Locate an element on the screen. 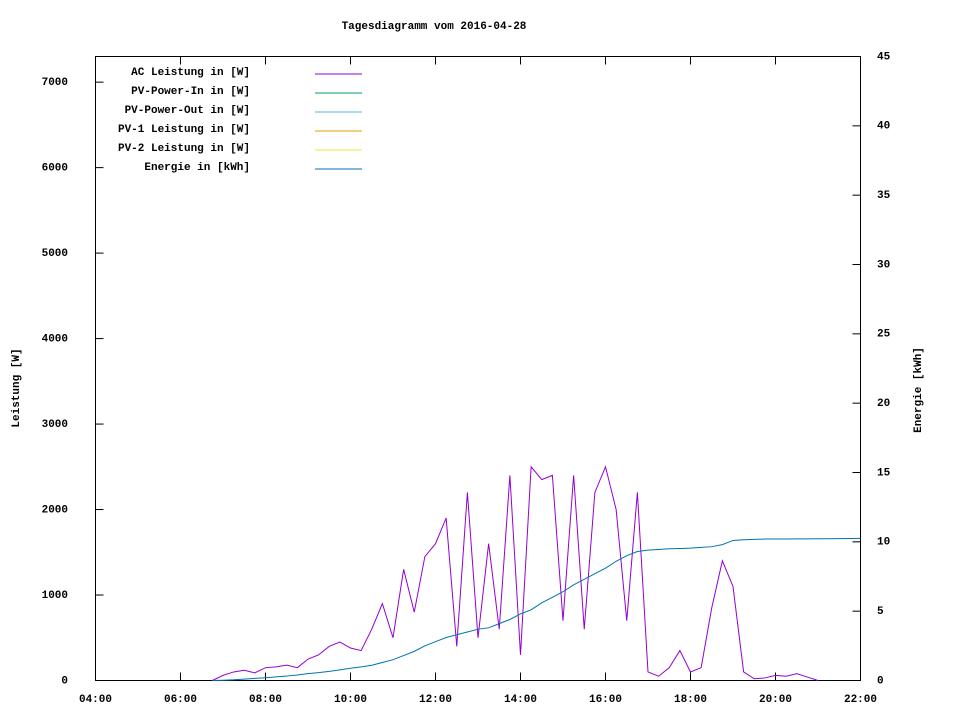 The image size is (960, 720). y2-tick-label: 5 is located at coordinates (880, 612).